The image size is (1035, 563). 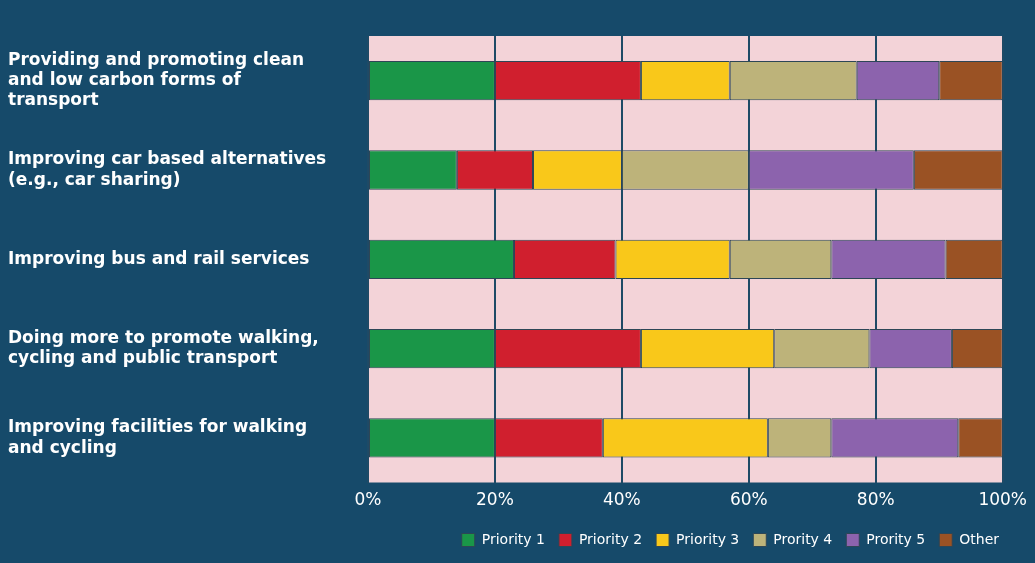 I want to click on x-tick-label: 60%, so click(x=748, y=499).